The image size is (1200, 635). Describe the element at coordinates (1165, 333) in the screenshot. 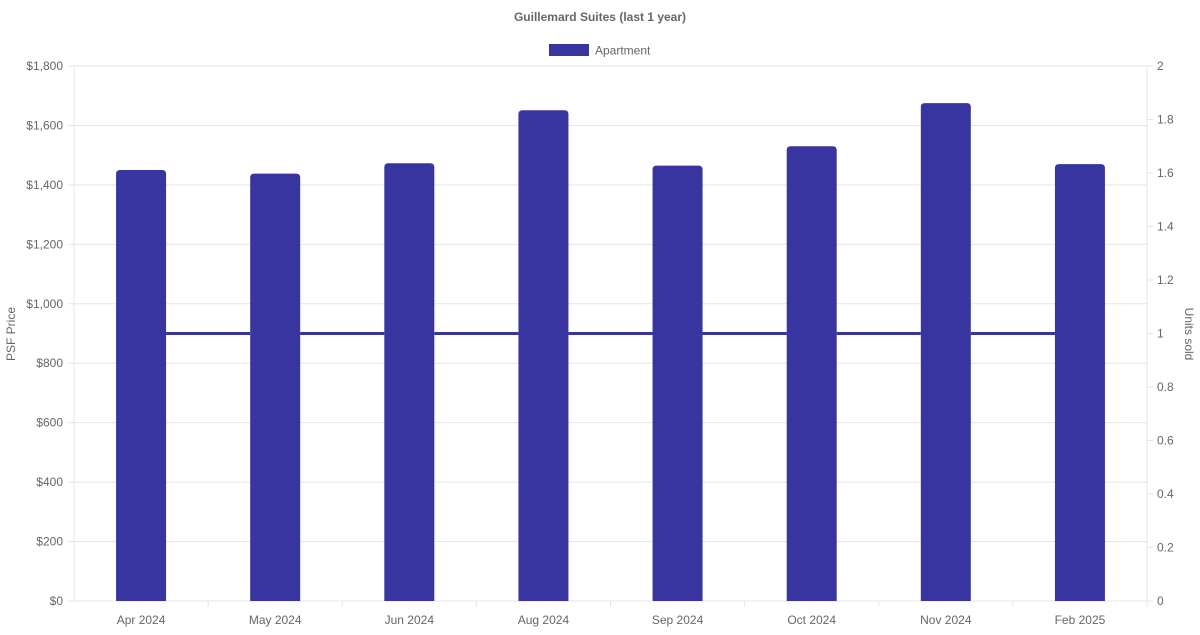

I see `y-axis-right-ticks: 0 0.2 0.4 0.6 0.8 1 1.2 1.4 1.6 1.8 2` at that location.